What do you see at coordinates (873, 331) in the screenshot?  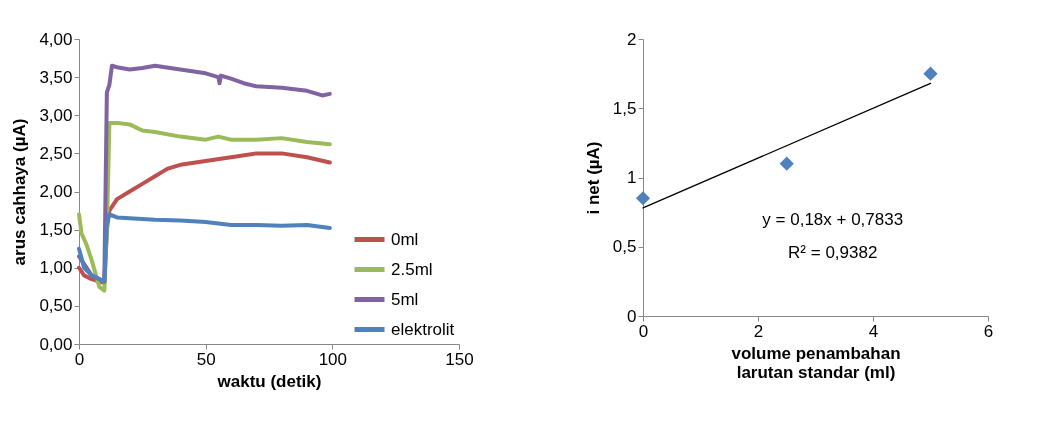 I see `x-tick-label: 4` at bounding box center [873, 331].